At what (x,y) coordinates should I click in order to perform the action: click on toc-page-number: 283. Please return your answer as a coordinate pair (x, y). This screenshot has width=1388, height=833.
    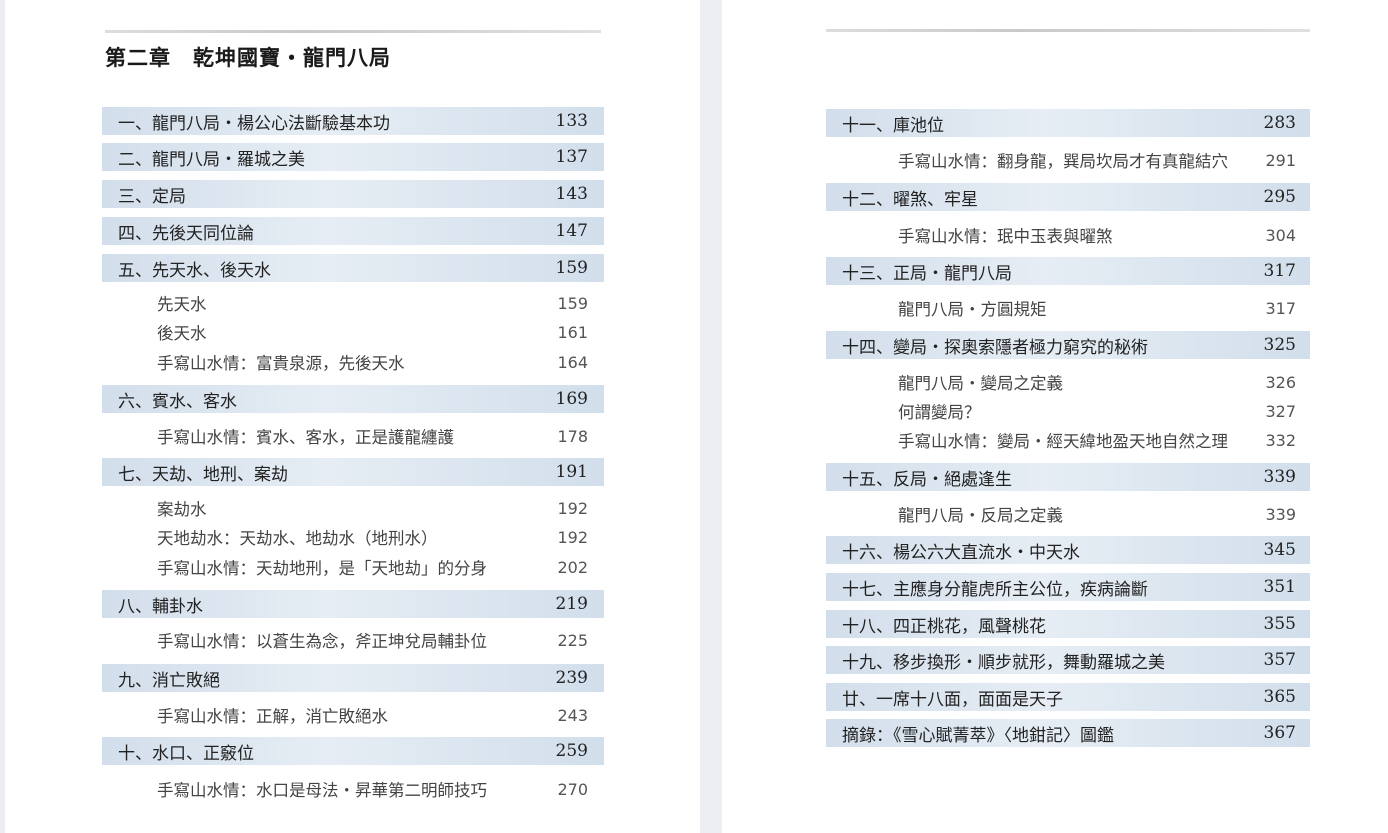
    Looking at the image, I should click on (1279, 123).